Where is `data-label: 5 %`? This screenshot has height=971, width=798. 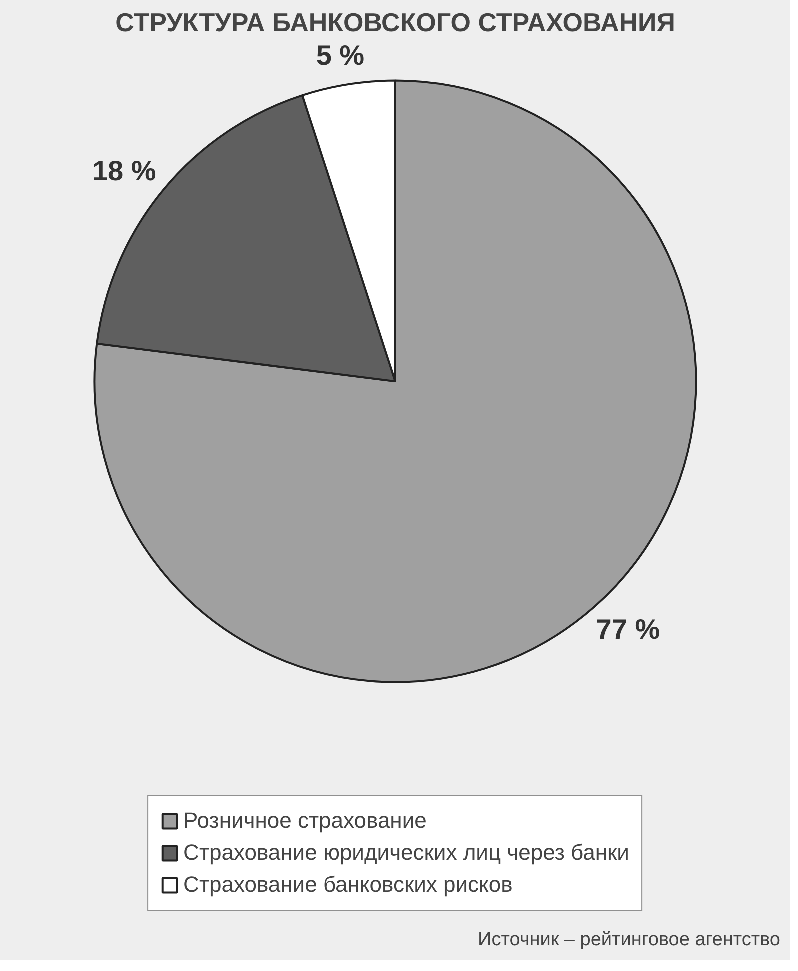
data-label: 5 % is located at coordinates (340, 55).